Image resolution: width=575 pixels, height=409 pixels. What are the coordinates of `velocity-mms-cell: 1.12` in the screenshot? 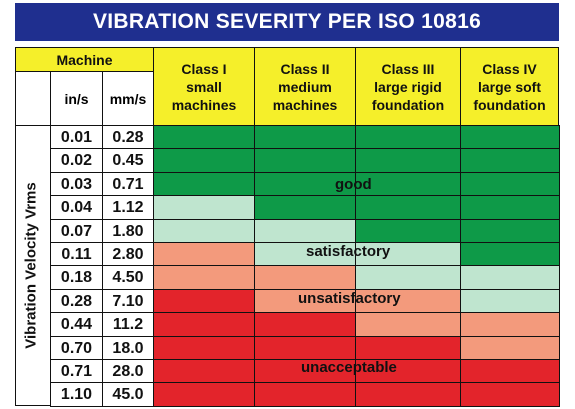 It's located at (128, 207).